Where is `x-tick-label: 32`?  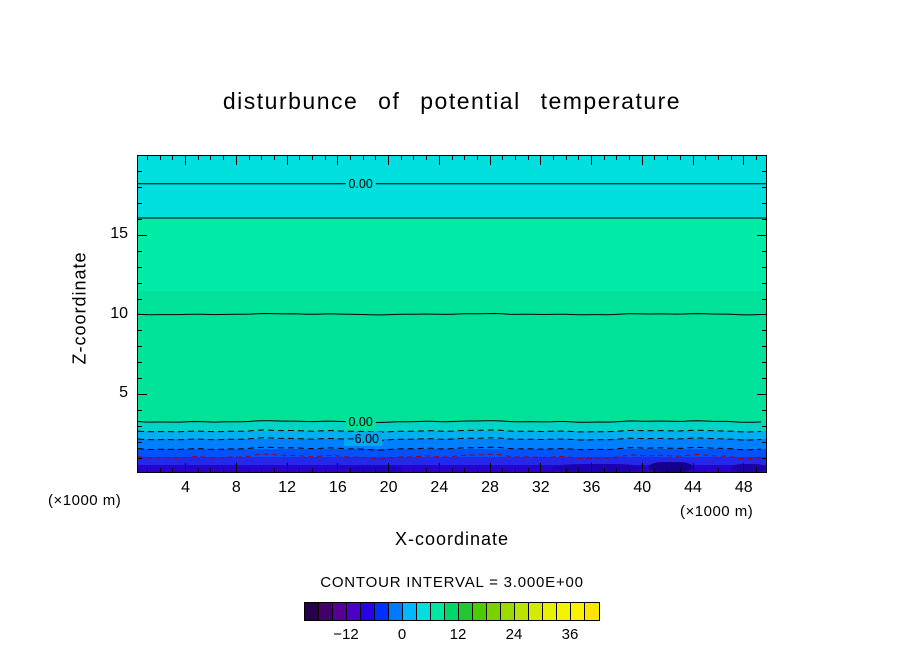 x-tick-label: 32 is located at coordinates (540, 487).